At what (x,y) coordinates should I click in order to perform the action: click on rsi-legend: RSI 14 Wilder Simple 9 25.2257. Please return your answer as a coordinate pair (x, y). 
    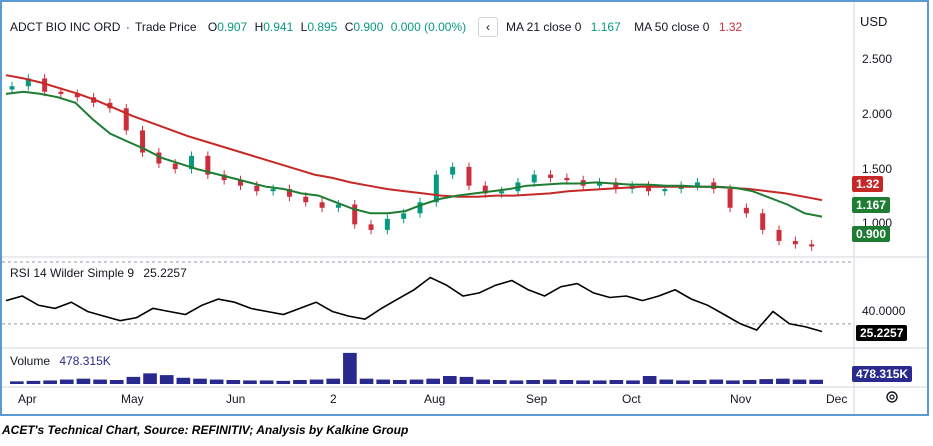
    Looking at the image, I should click on (99, 273).